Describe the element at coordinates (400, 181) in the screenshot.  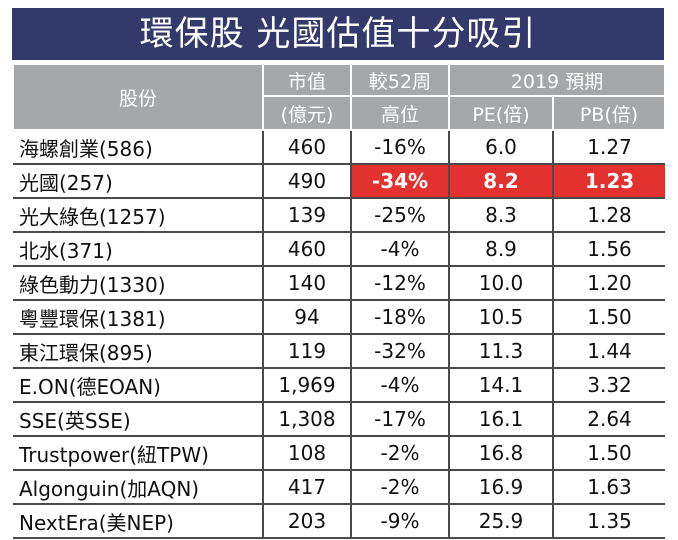
I see `change-from-high: -34%` at that location.